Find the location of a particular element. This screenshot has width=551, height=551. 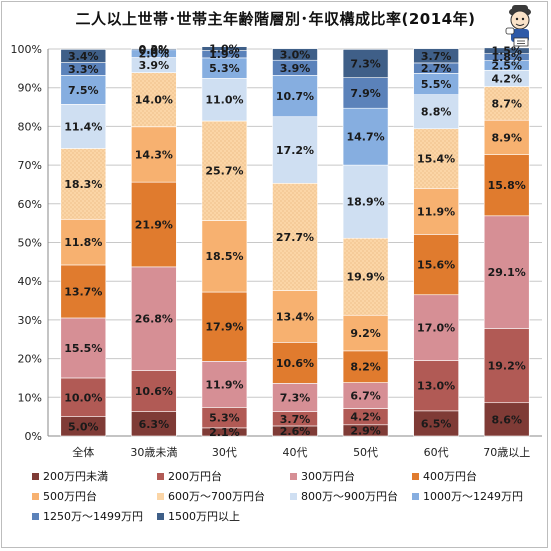

data-label: 2.7% is located at coordinates (436, 68).